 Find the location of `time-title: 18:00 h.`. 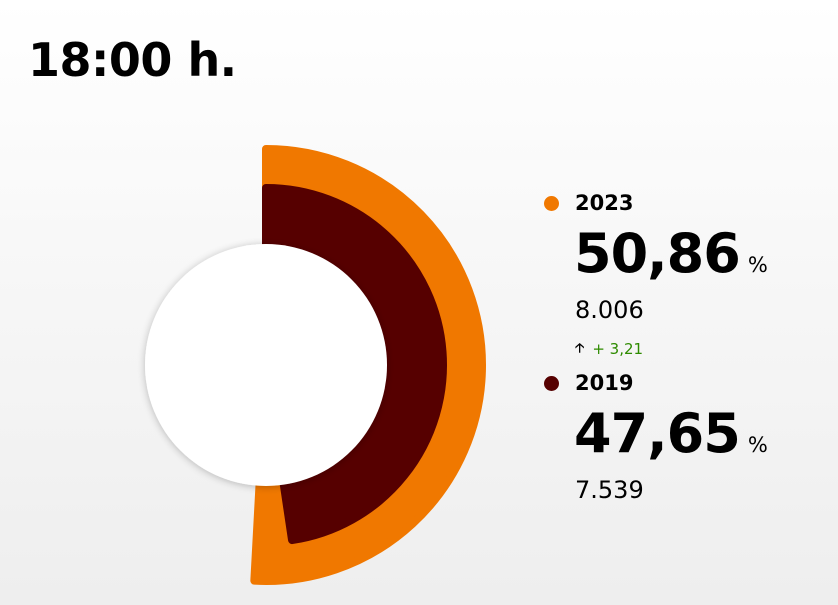

time-title: 18:00 h. is located at coordinates (132, 60).